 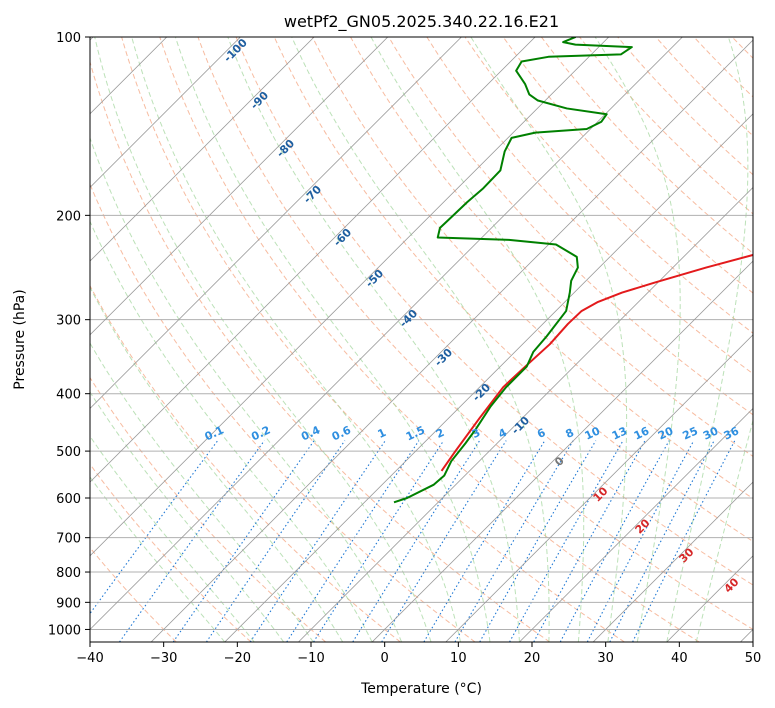 I want to click on x-tick-label: −30, so click(x=163, y=658).